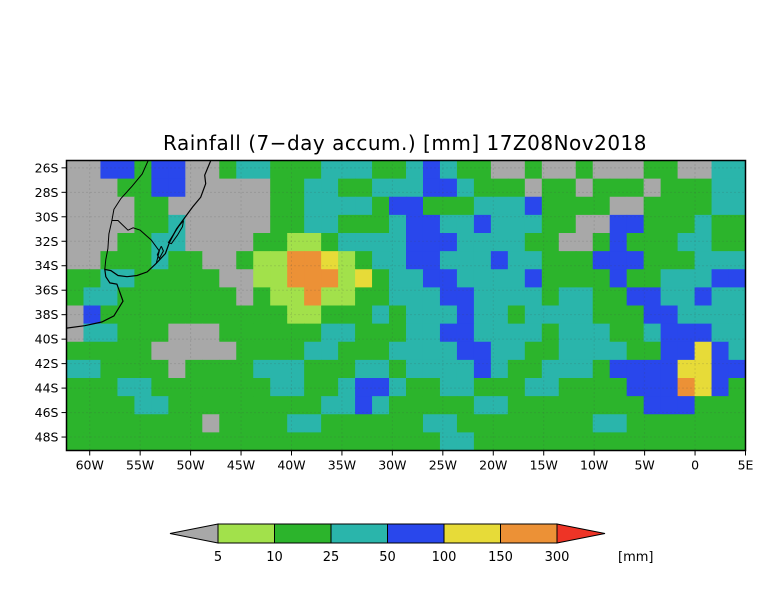  What do you see at coordinates (47, 339) in the screenshot?
I see `y-tick-label: 40S` at bounding box center [47, 339].